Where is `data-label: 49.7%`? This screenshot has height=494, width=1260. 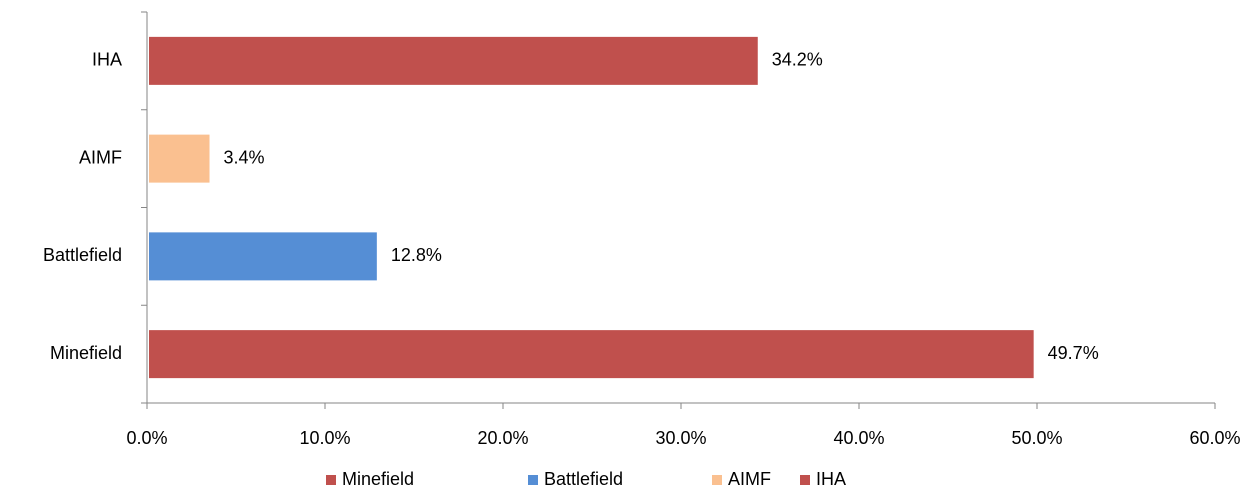 data-label: 49.7% is located at coordinates (1073, 353).